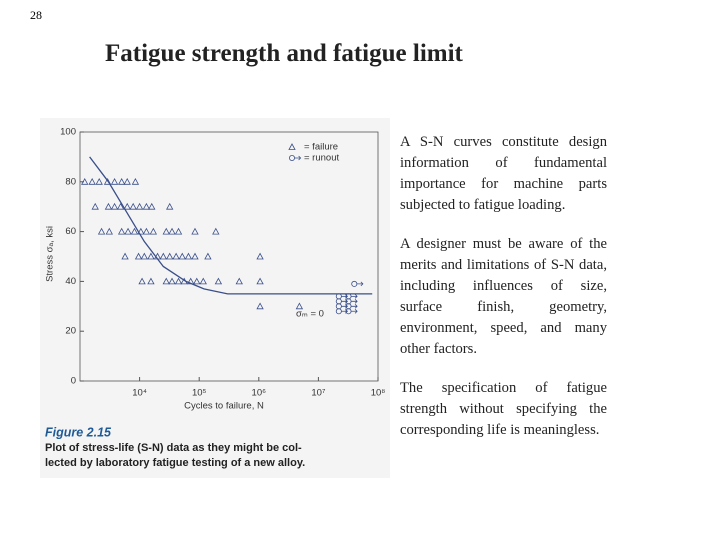 Image resolution: width=720 pixels, height=540 pixels. I want to click on y-tick-label: 80, so click(70, 181).